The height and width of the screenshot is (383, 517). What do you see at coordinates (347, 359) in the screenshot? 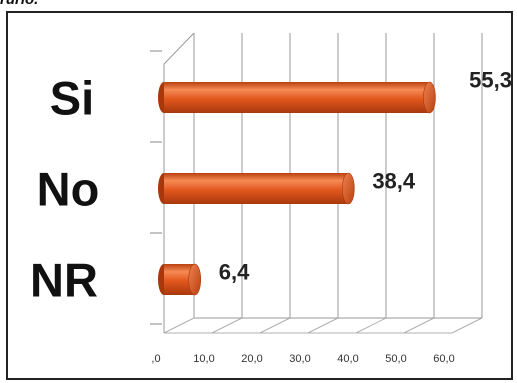
I see `x-tick-label-4: 40,0` at bounding box center [347, 359].